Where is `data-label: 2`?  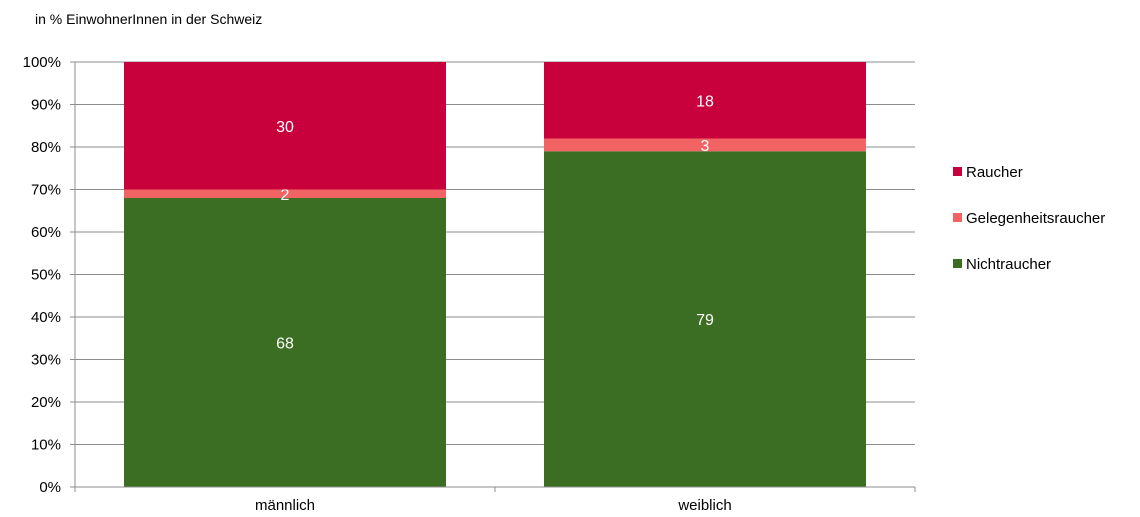 data-label: 2 is located at coordinates (285, 195).